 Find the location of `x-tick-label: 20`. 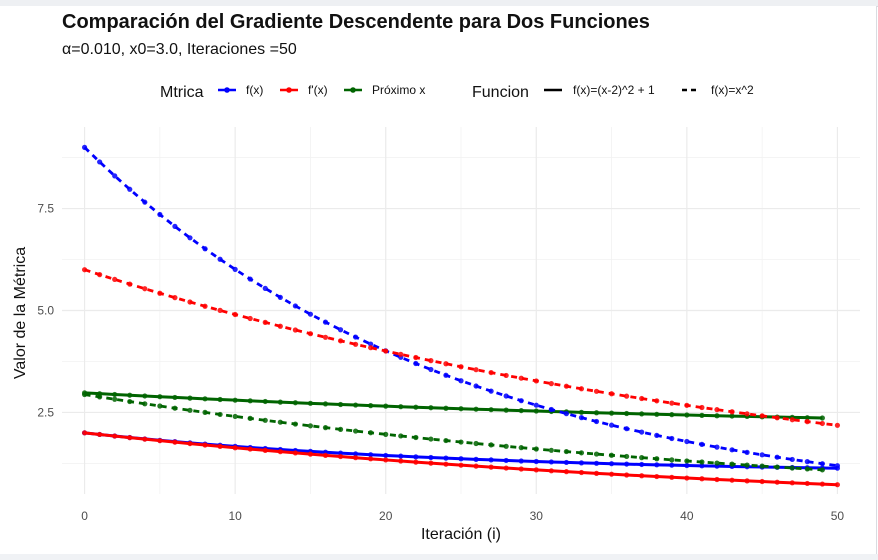

x-tick-label: 20 is located at coordinates (386, 516).